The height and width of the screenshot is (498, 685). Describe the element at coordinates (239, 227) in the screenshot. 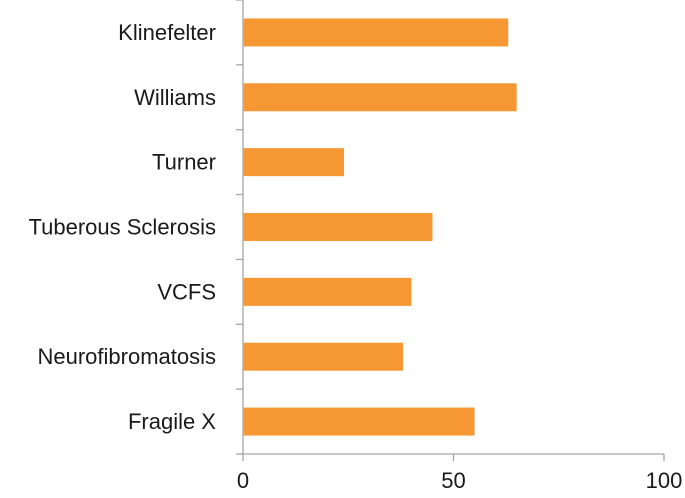

I see `category-tick-group` at that location.